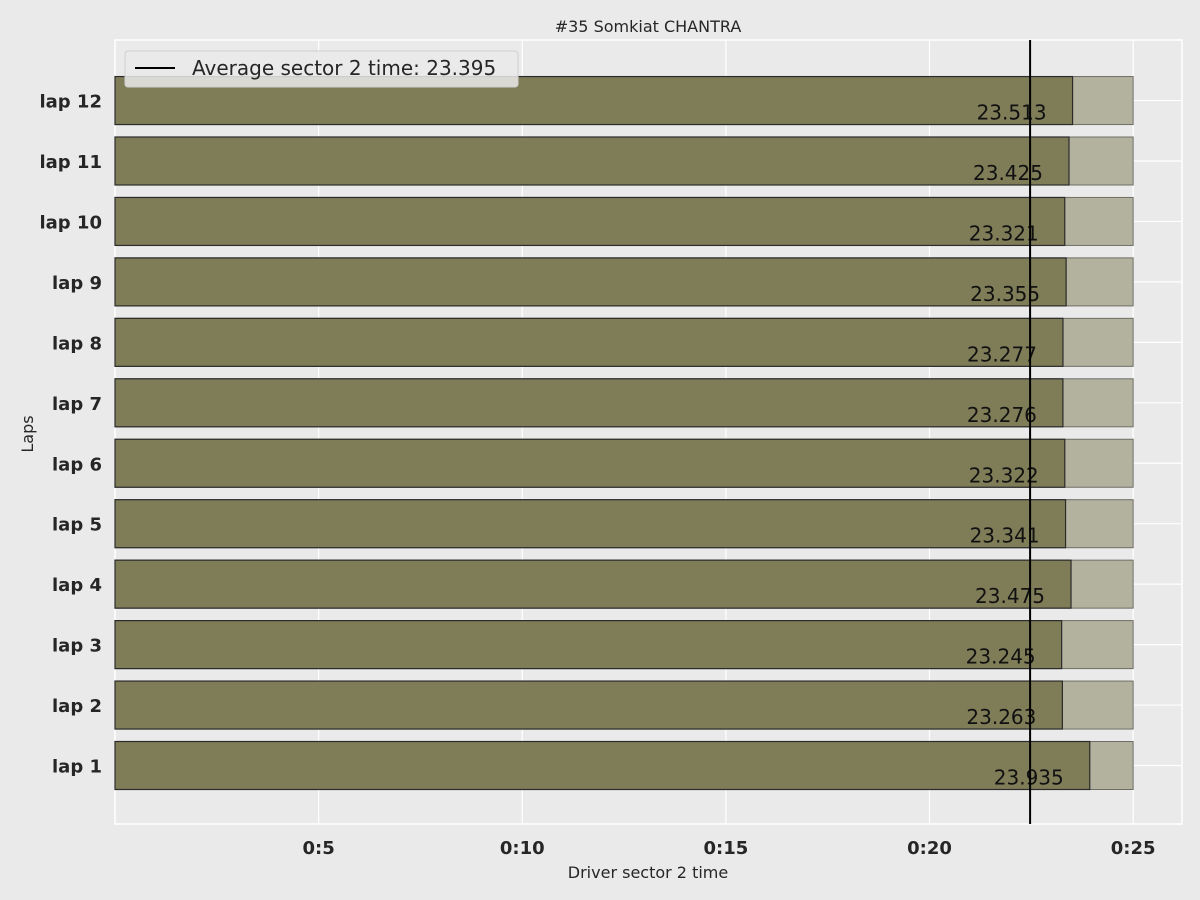 The width and height of the screenshot is (1200, 900). What do you see at coordinates (70, 222) in the screenshot?
I see `y-tick-label-lap-10: lap 10` at bounding box center [70, 222].